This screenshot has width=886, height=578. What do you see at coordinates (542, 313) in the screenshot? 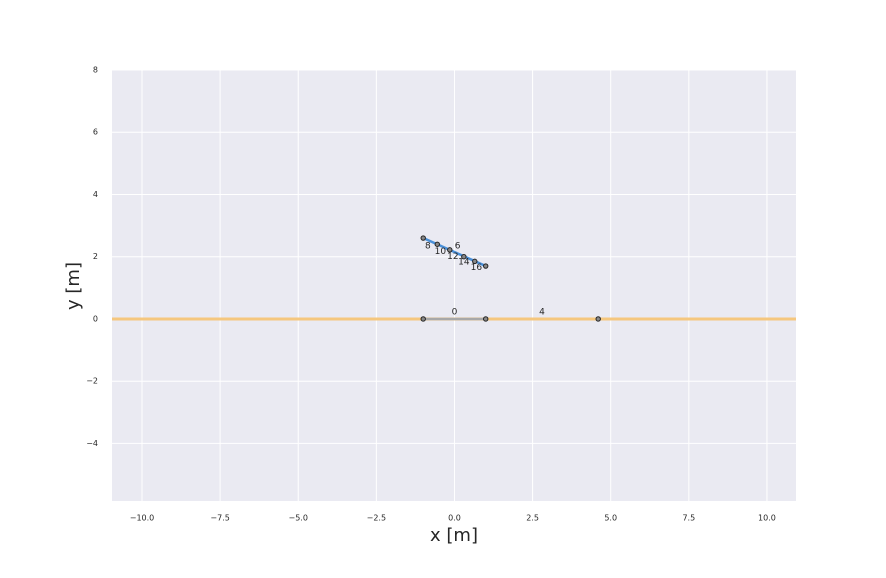
I see `annotation: 4` at bounding box center [542, 313].